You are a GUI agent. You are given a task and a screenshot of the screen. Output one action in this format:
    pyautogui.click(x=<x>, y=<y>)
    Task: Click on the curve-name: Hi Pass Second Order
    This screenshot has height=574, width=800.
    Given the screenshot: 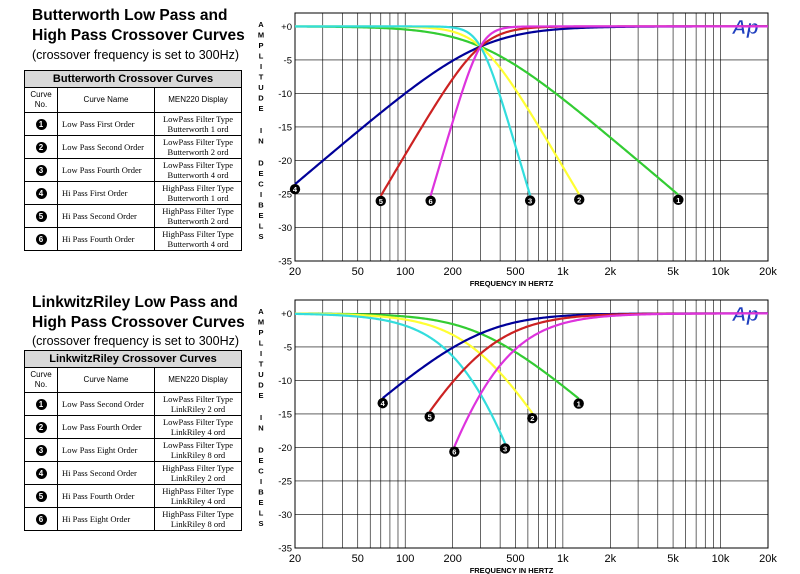 What is the action you would take?
    pyautogui.click(x=106, y=216)
    